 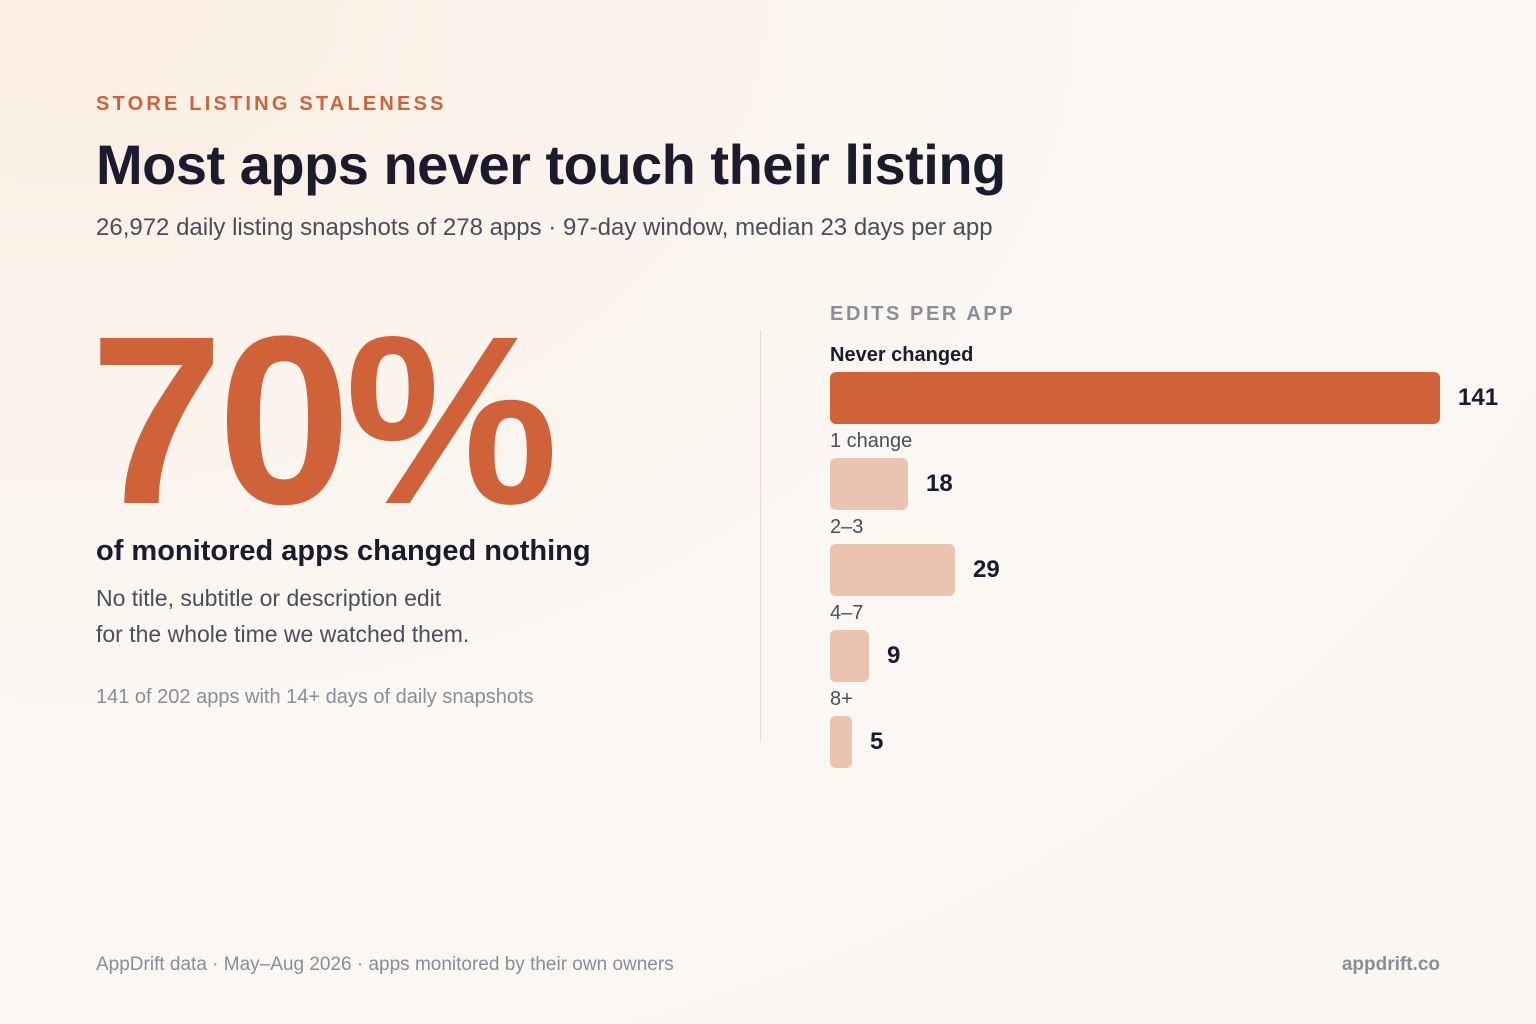 I want to click on bar-label-1-change: 1 change, so click(x=871, y=441).